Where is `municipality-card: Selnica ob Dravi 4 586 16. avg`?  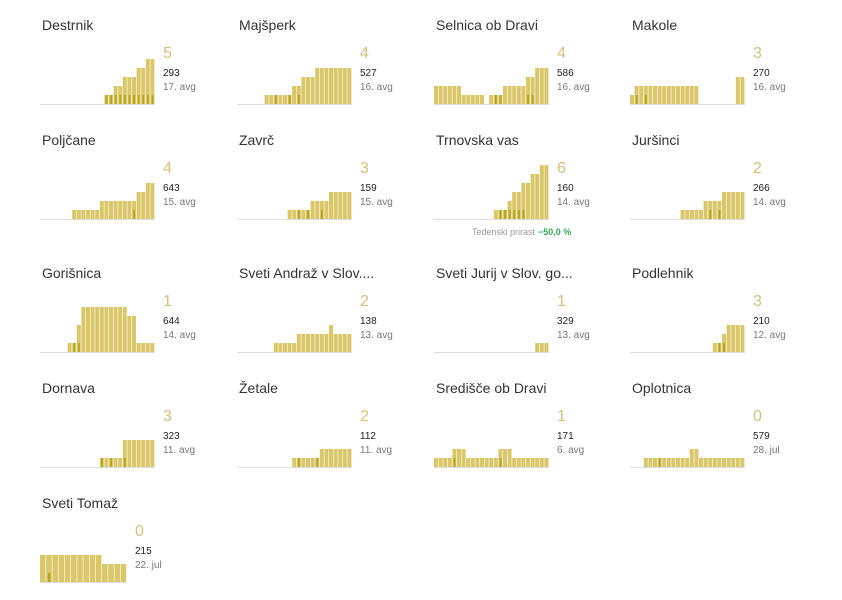
municipality-card: Selnica ob Dravi 4 586 16. avg is located at coordinates (529, 57).